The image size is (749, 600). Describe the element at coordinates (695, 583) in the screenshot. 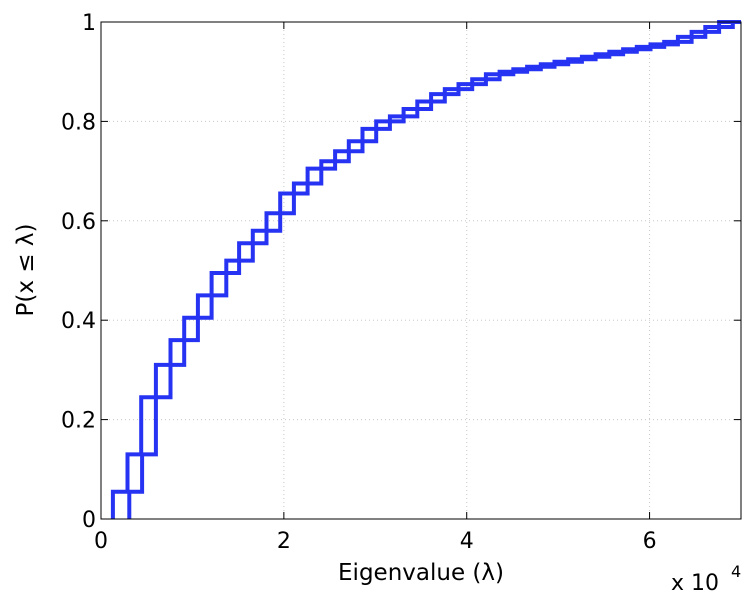

I see `x-multiplier-label: x 10` at that location.